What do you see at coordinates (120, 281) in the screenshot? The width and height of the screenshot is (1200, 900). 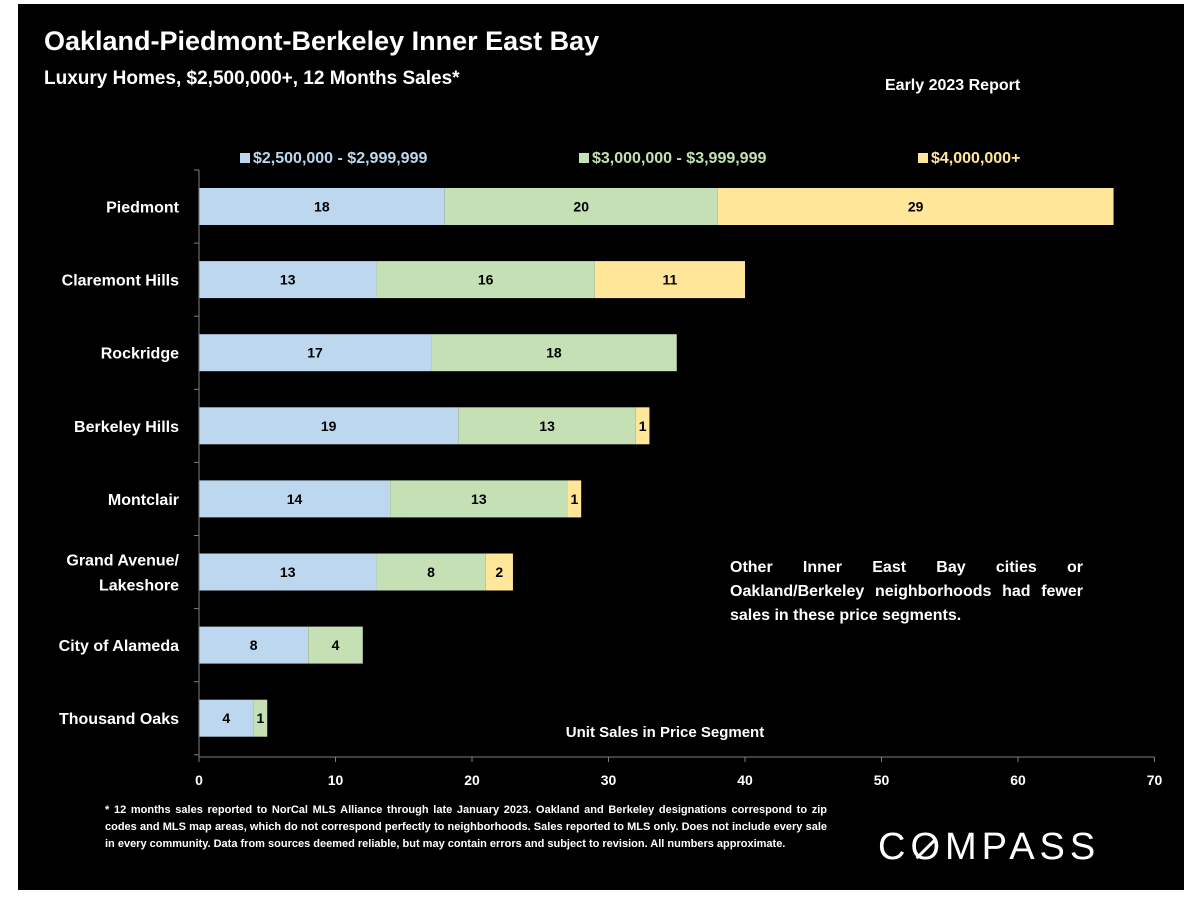 I see `y-axis-category-label: Claremont Hills` at bounding box center [120, 281].